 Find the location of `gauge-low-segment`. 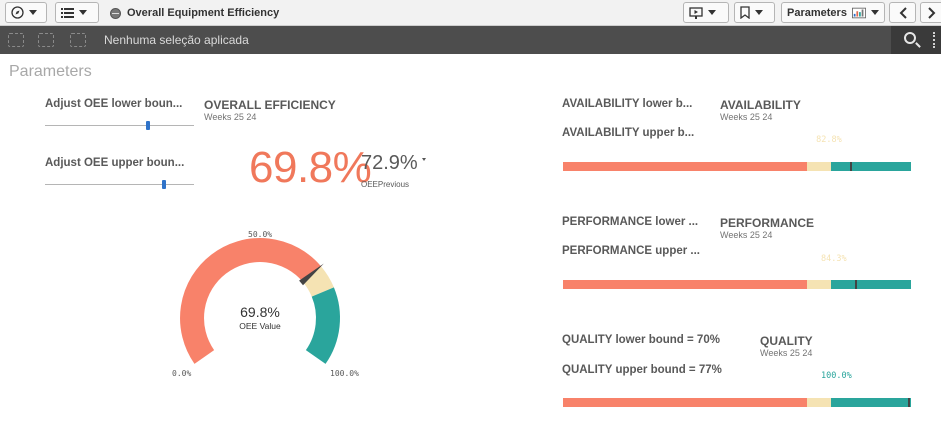

gauge-low-segment is located at coordinates (251, 301).